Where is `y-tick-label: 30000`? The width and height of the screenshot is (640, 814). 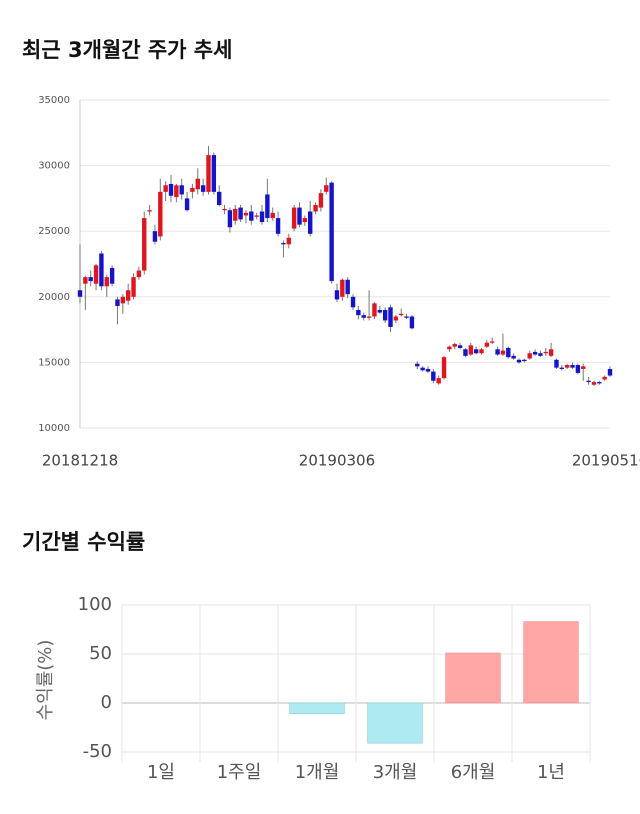
y-tick-label: 30000 is located at coordinates (54, 166).